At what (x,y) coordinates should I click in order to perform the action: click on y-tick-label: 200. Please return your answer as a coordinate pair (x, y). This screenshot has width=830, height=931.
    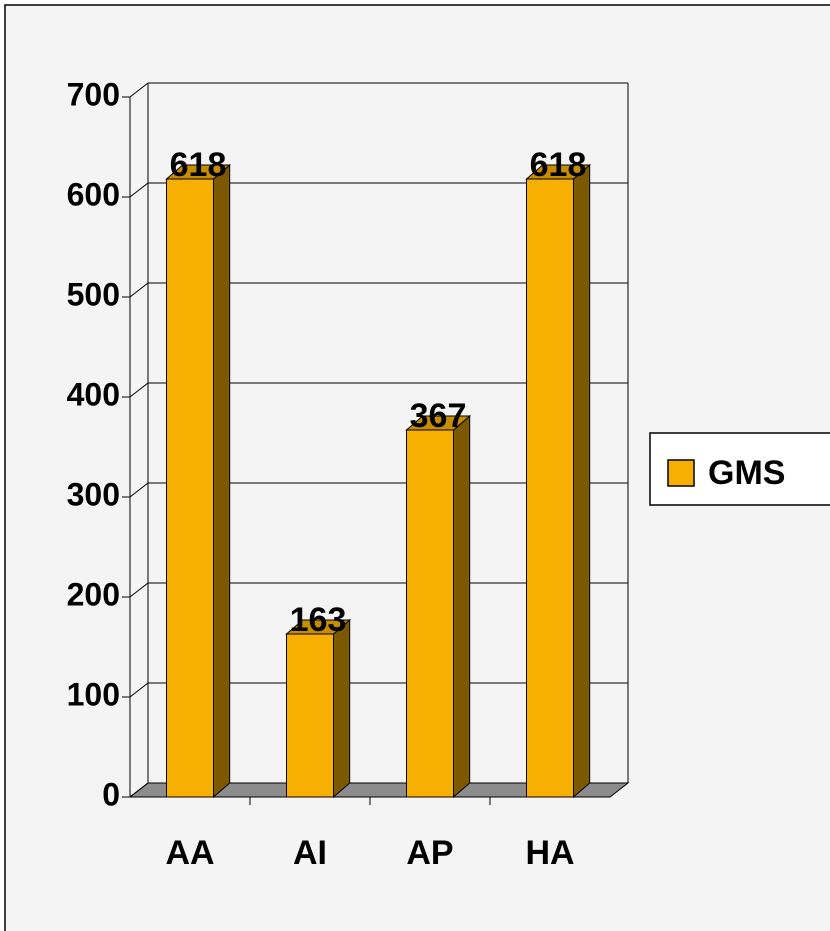
    Looking at the image, I should click on (93, 594).